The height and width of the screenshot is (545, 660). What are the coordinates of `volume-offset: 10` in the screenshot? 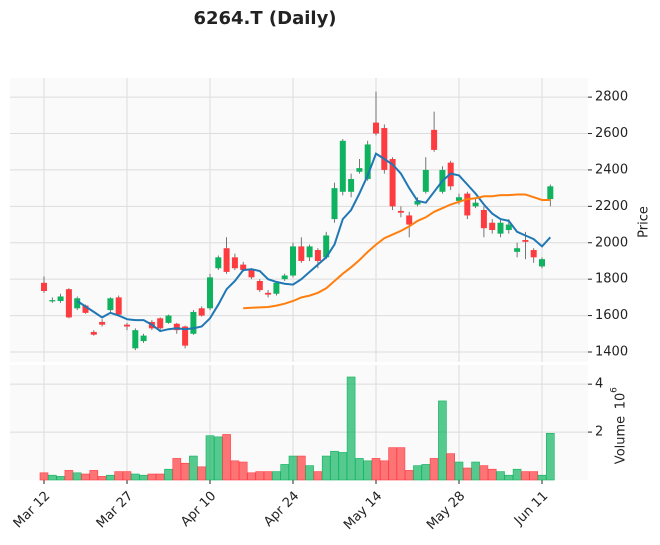 It's located at (621, 401).